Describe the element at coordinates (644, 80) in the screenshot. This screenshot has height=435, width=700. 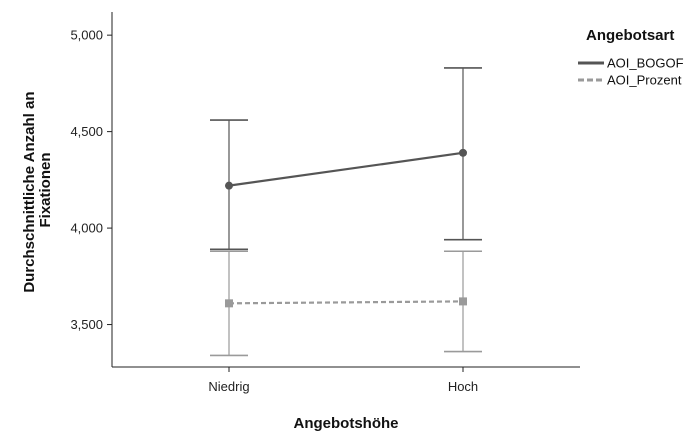
I see `legend-label: AOI_Prozent` at that location.